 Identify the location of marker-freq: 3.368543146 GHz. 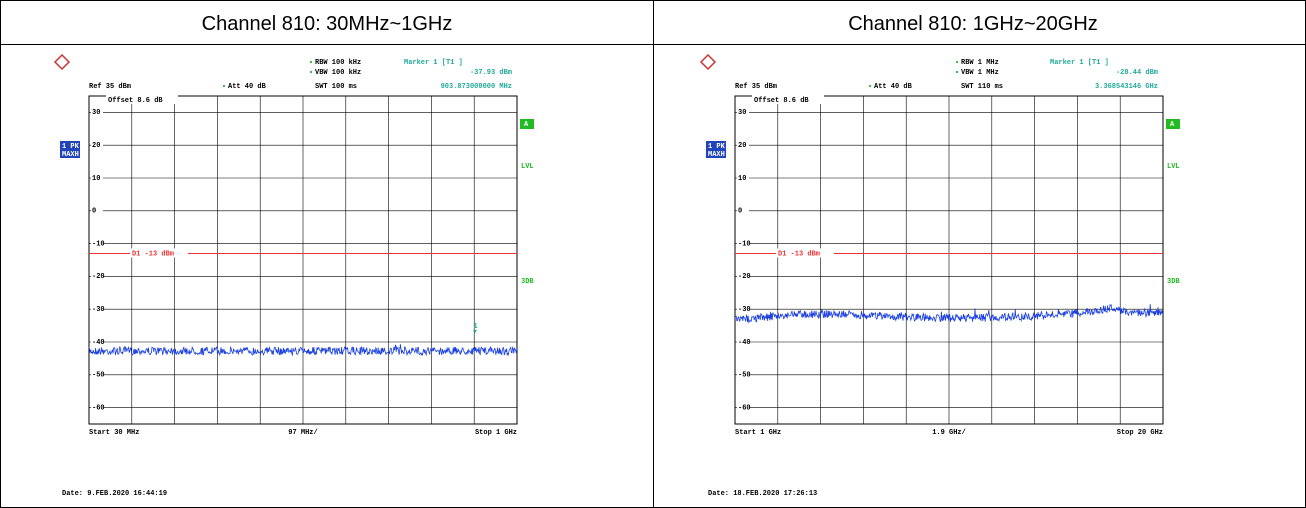
(1126, 87).